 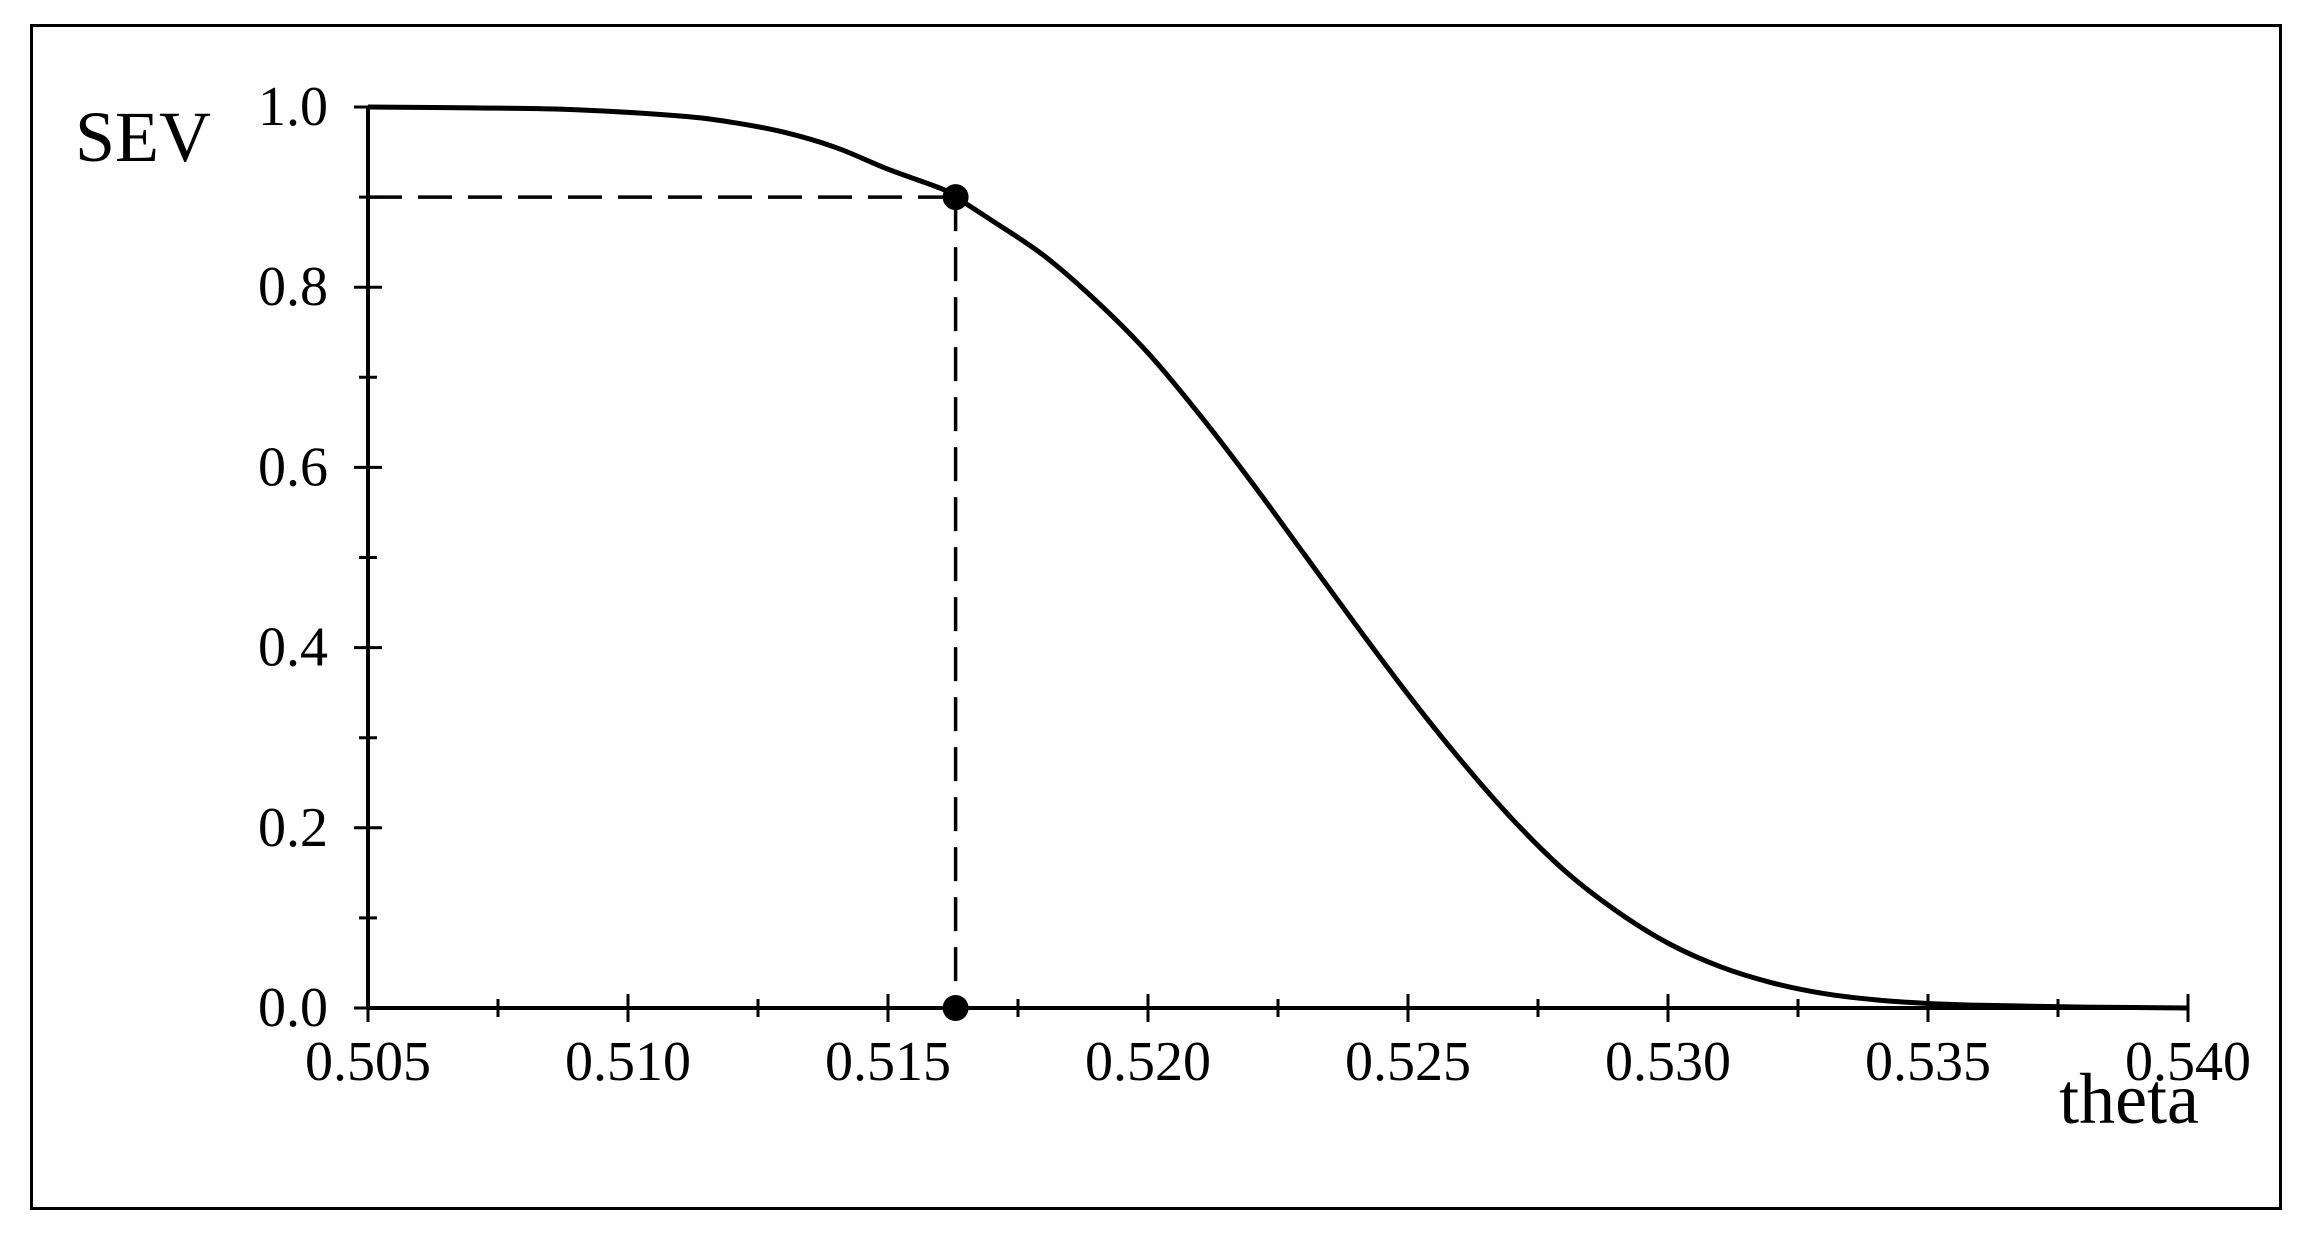 What do you see at coordinates (293, 1008) in the screenshot?
I see `y-tick-label: 0.0` at bounding box center [293, 1008].